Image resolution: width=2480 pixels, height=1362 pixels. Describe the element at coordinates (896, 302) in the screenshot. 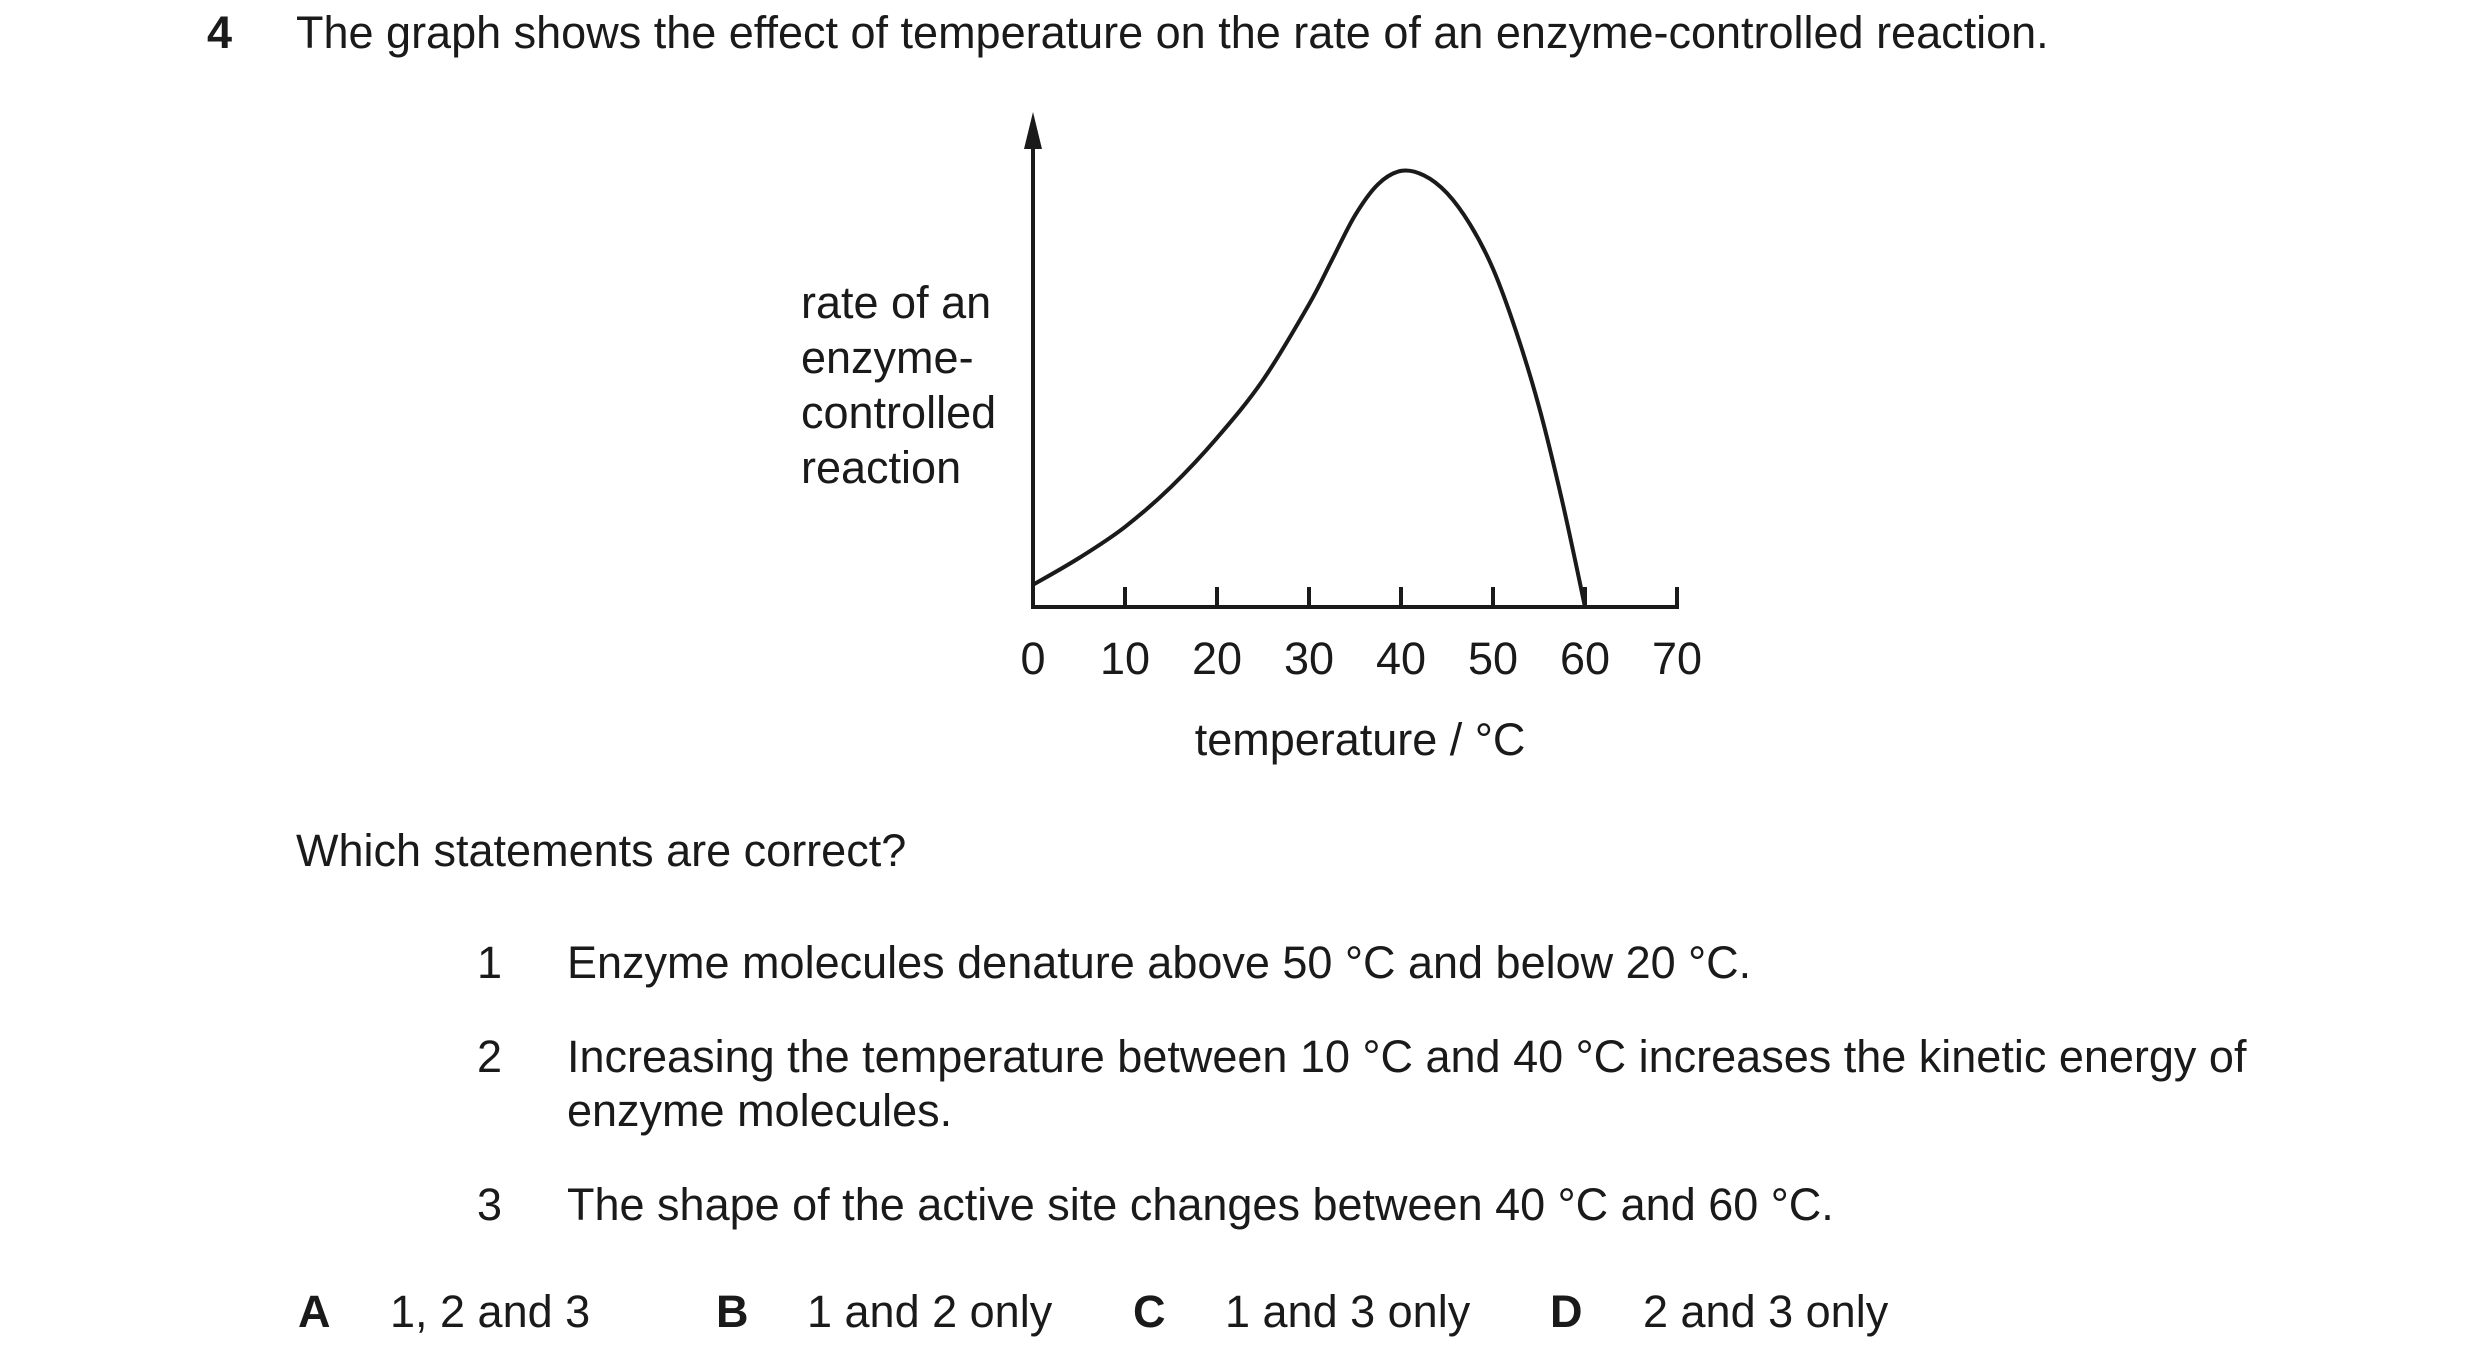

I see `y-axis-label-line-1: rate of an` at that location.